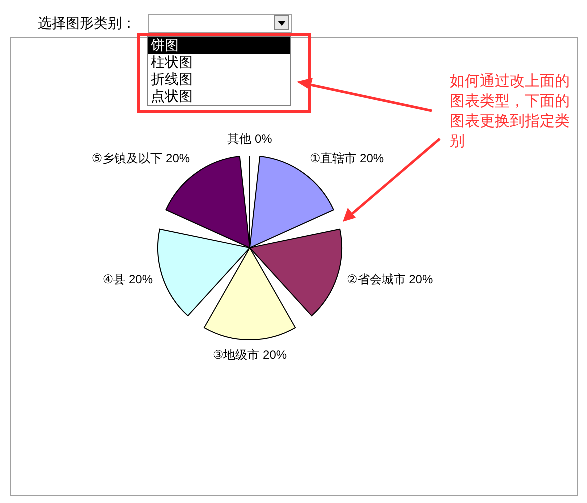 The image size is (587, 503). What do you see at coordinates (172, 79) in the screenshot?
I see `text: 折线图` at bounding box center [172, 79].